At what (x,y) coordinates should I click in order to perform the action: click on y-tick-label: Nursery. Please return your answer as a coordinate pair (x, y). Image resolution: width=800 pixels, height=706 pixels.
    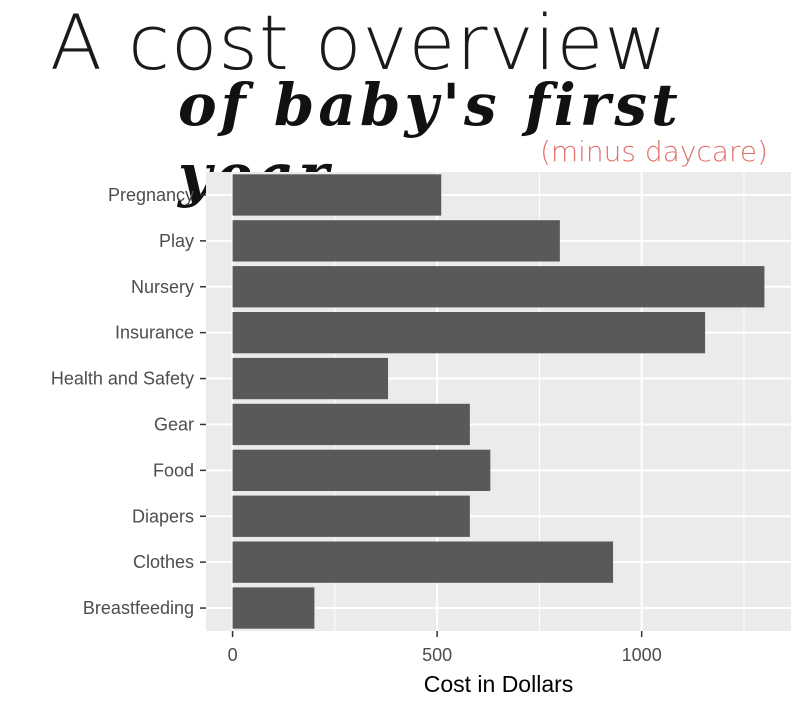
    Looking at the image, I should click on (162, 287).